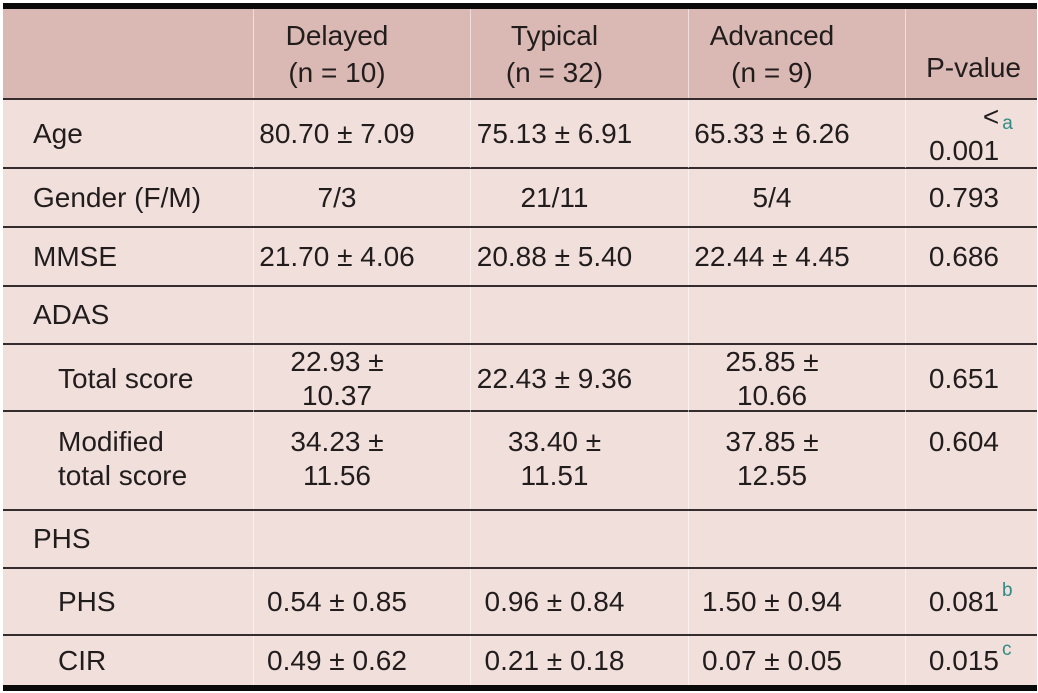 The image size is (1038, 693). I want to click on cell-value: 5/4, so click(797, 197).